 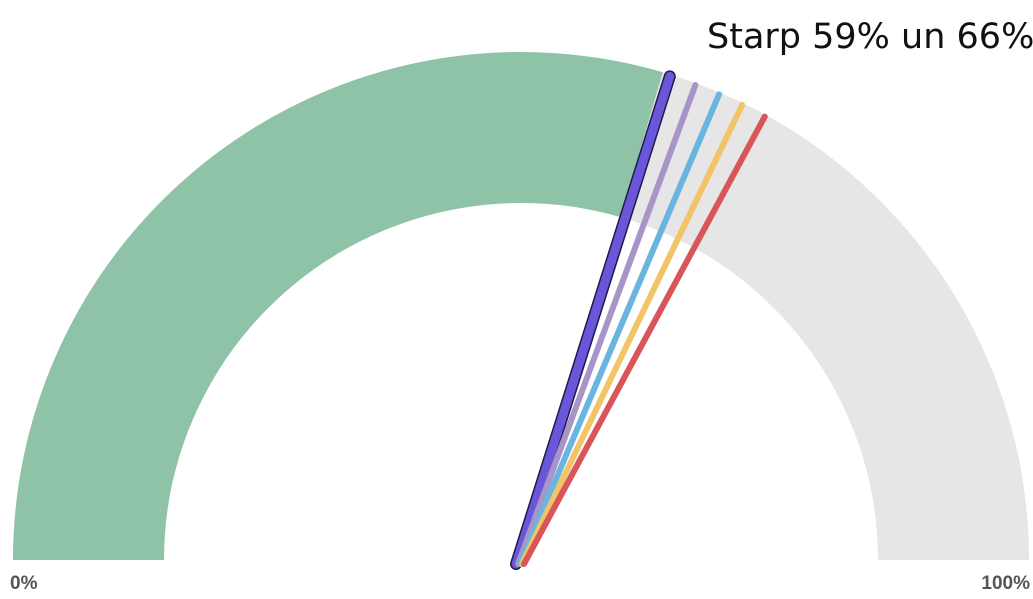 I want to click on gauge-max-label: 100%, so click(x=1005, y=583).